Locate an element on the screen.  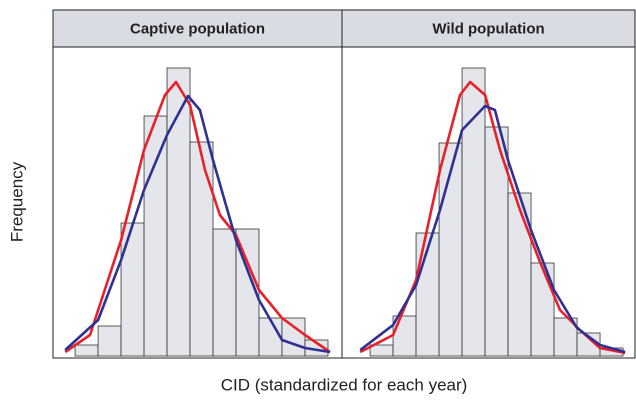
panel-title: Wild population is located at coordinates (488, 28).